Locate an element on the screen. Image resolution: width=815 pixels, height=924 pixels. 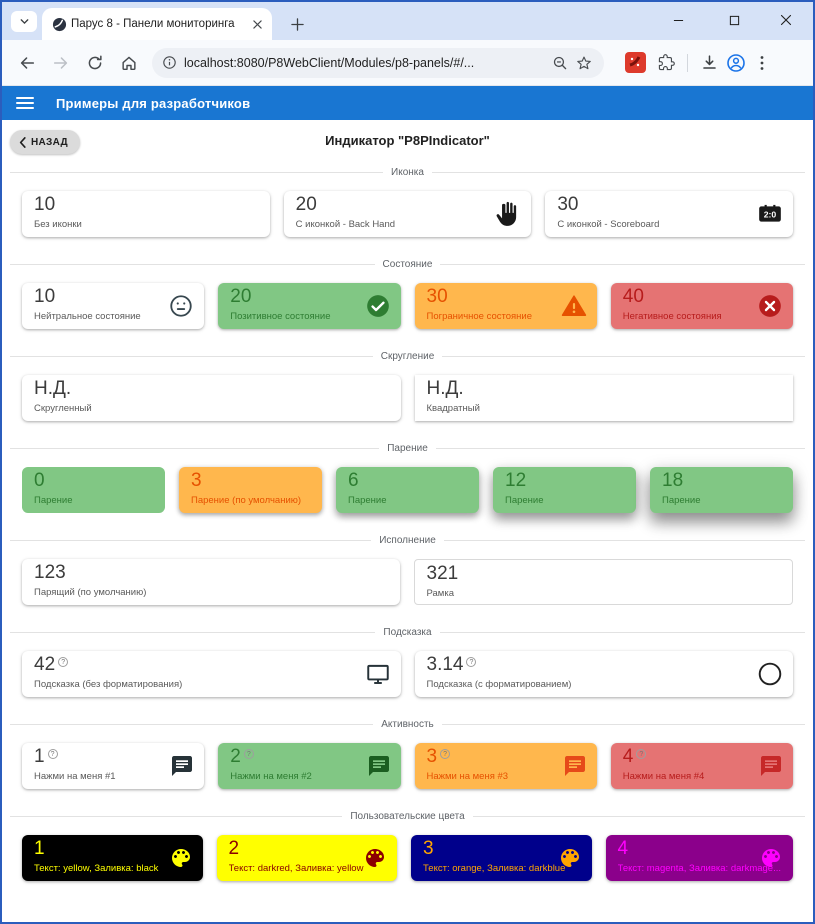
minimize-icon is located at coordinates (678, 20).